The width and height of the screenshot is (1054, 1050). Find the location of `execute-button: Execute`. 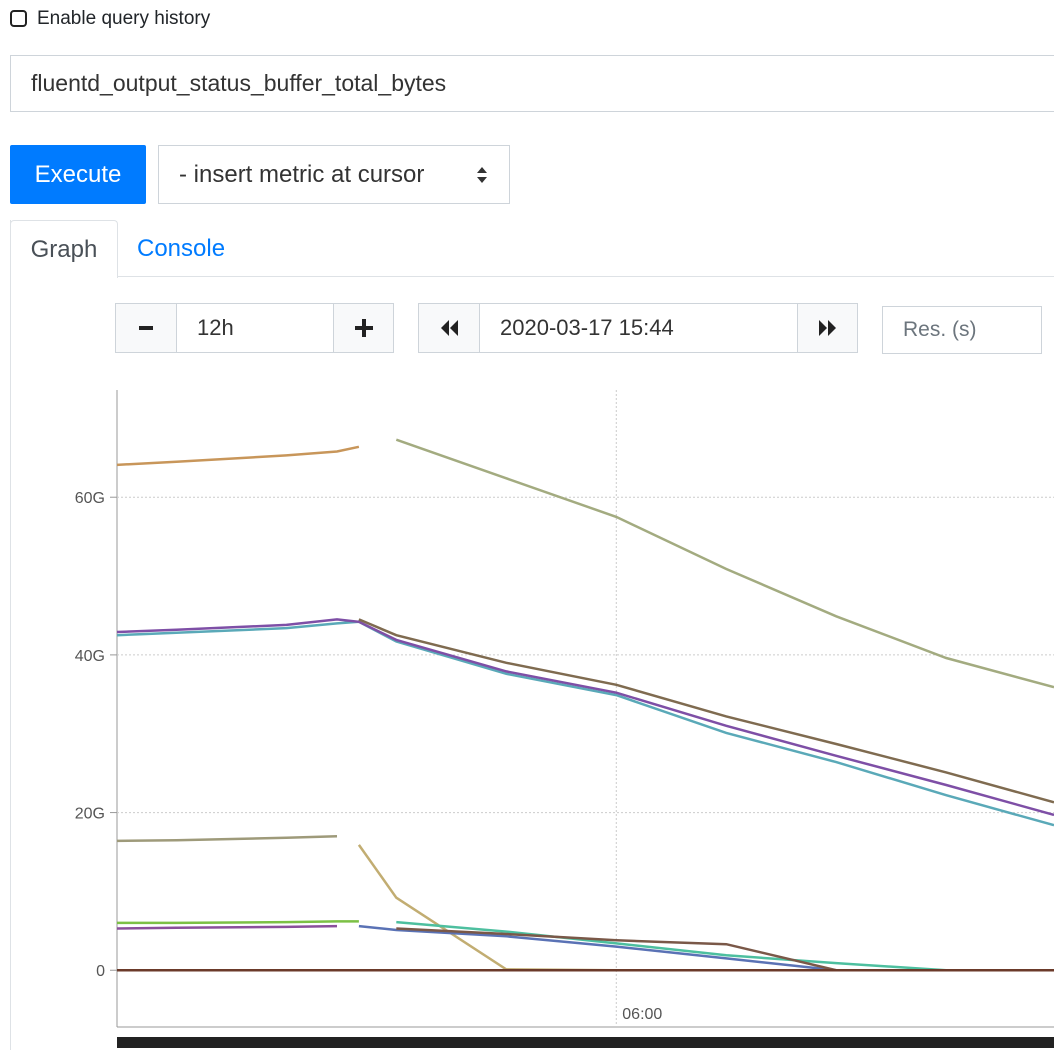

execute-button: Execute is located at coordinates (78, 174).